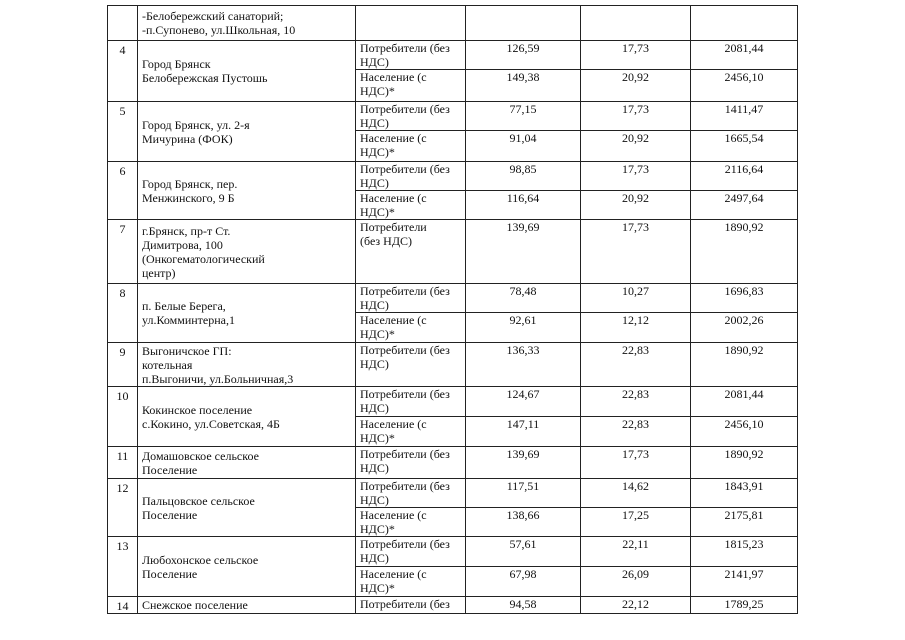 This screenshot has width=905, height=640. What do you see at coordinates (122, 364) in the screenshot?
I see `row-number: 9` at bounding box center [122, 364].